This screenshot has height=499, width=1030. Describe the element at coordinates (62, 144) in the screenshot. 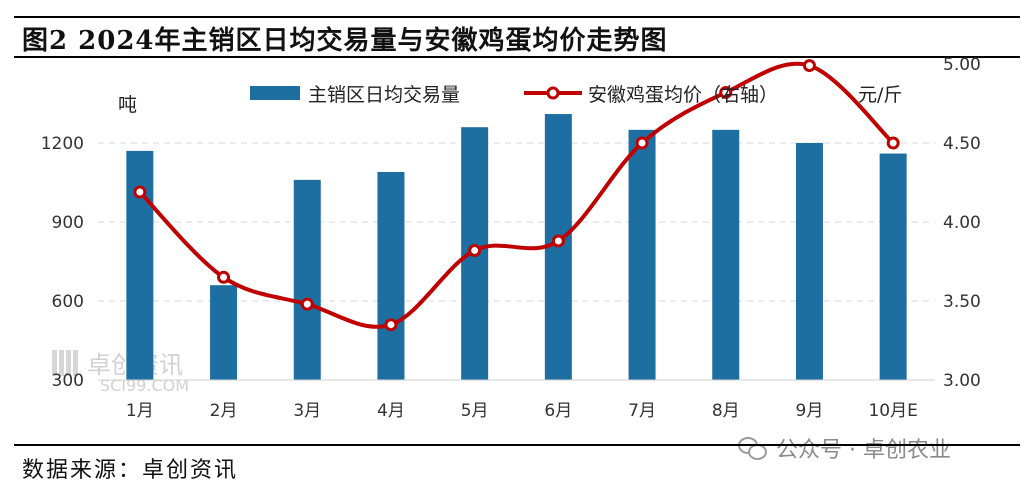

I see `left-tick-label: 1200` at that location.